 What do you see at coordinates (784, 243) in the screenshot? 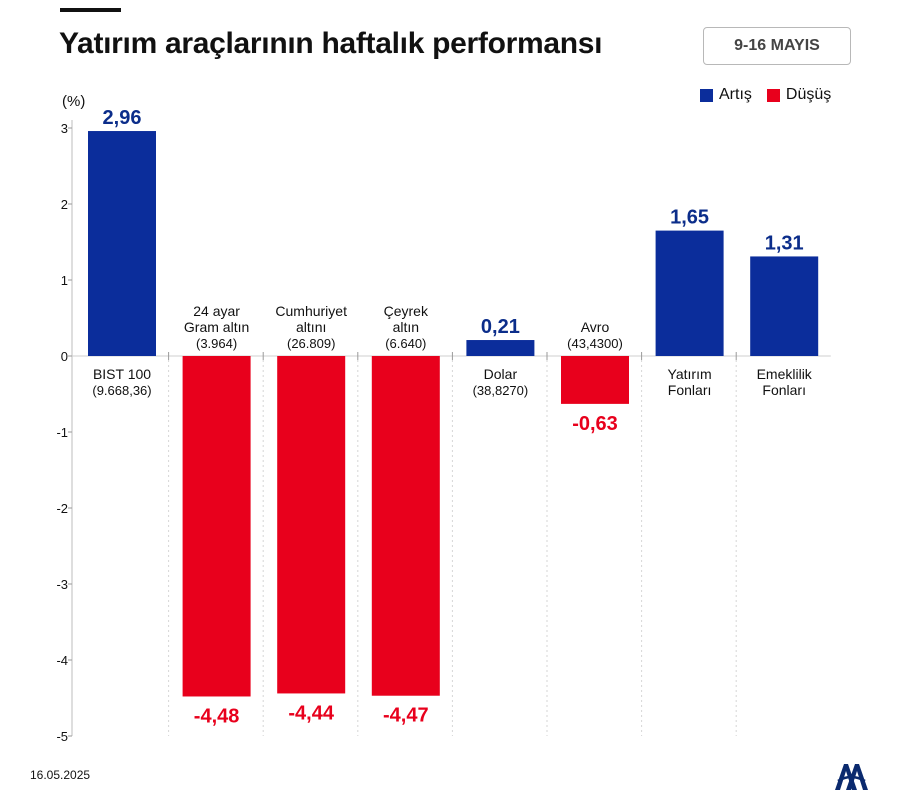
I see `bar-value-label: 1,31` at bounding box center [784, 243].